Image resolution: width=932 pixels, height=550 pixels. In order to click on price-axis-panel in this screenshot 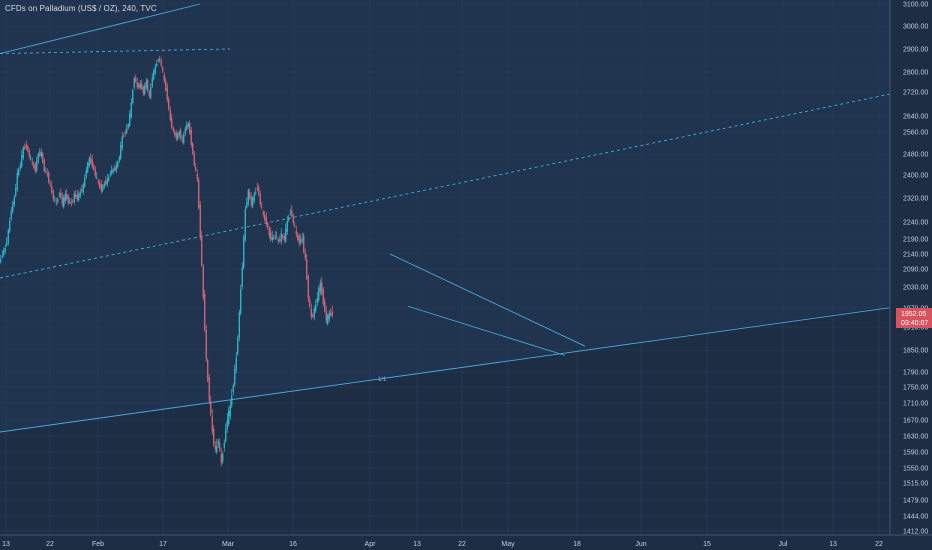, I will do `click(911, 267)`.